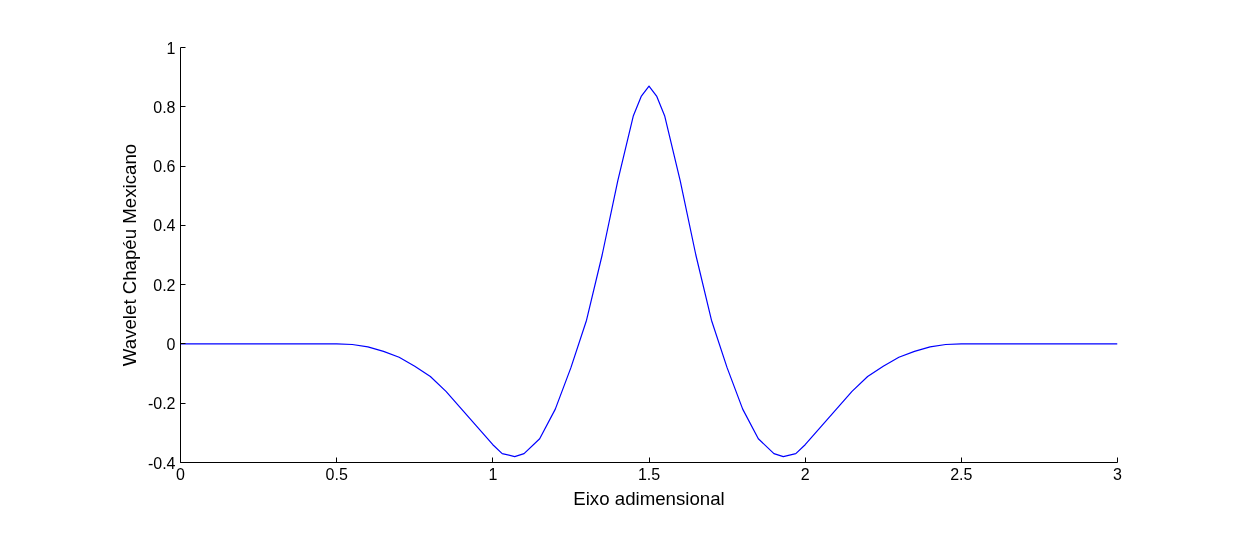 This screenshot has height=541, width=1235. I want to click on x-tick-label: 0.5, so click(336, 474).